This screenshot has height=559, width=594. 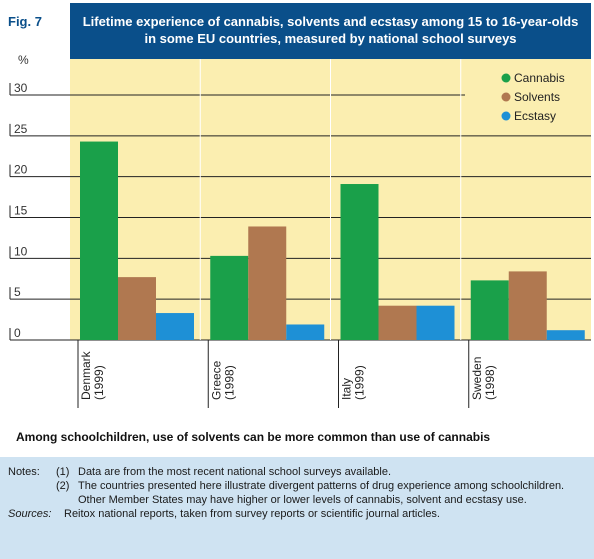 What do you see at coordinates (23, 60) in the screenshot?
I see `y-axis-unit: %` at bounding box center [23, 60].